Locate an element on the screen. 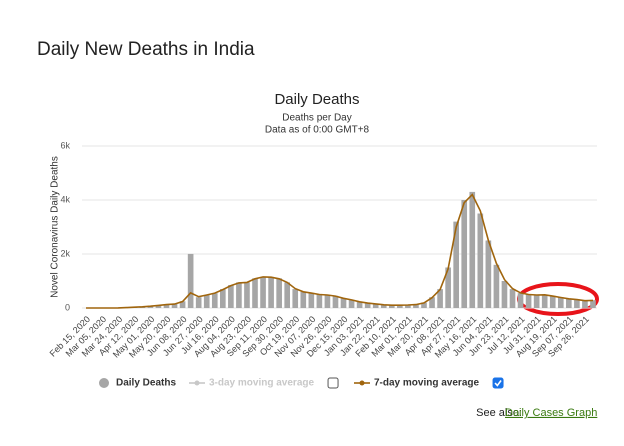 The image size is (624, 446). y-axis-label: Novel Coronavirus Daily Deaths is located at coordinates (55, 227).